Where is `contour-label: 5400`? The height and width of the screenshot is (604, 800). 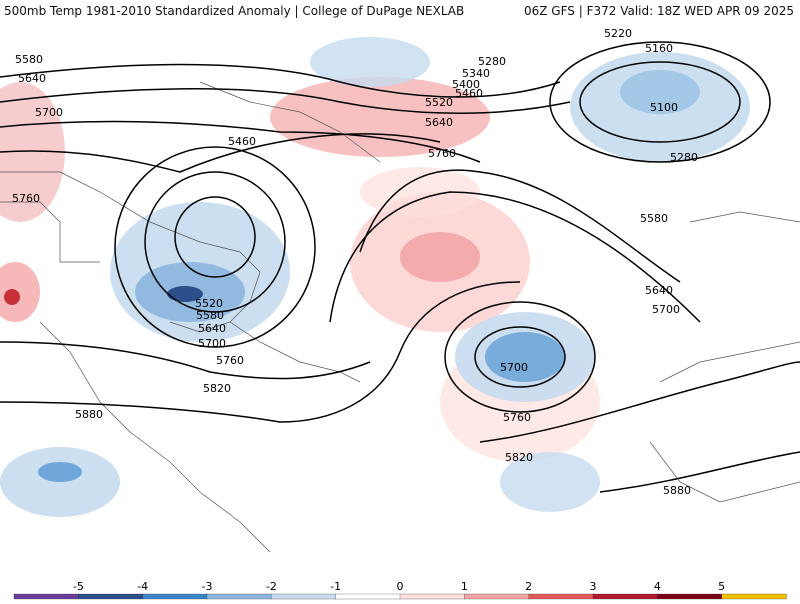 contour-label: 5400 is located at coordinates (466, 84).